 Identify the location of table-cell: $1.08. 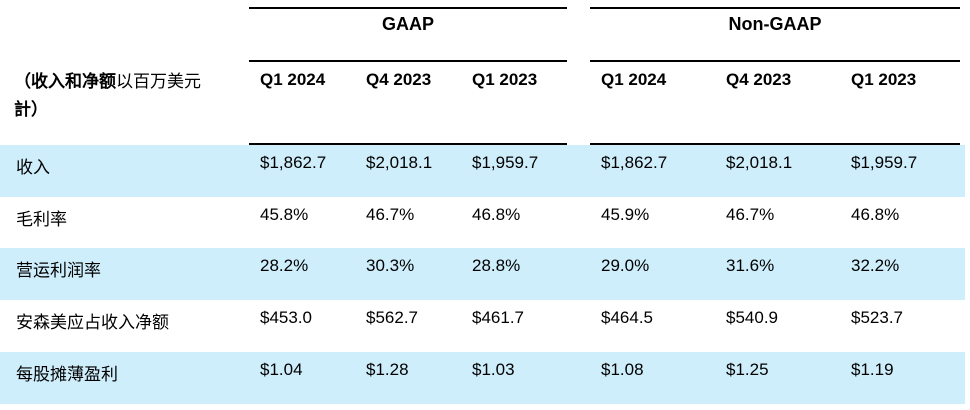
(622, 369).